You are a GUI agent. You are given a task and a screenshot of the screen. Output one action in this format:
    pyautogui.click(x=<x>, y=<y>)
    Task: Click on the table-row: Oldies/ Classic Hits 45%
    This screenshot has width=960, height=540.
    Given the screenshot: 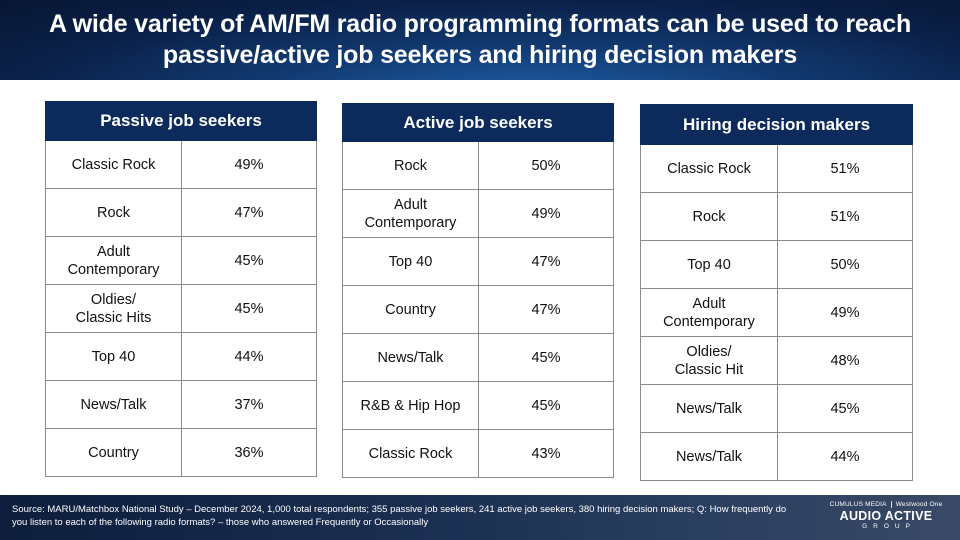 What is the action you would take?
    pyautogui.click(x=181, y=309)
    